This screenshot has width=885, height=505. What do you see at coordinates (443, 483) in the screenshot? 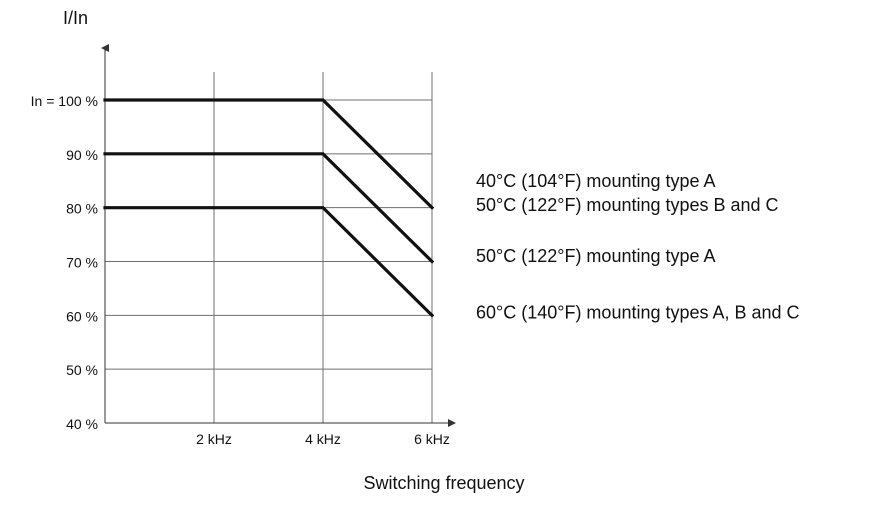
I see `x-axis-title: Switching frequency` at bounding box center [443, 483].